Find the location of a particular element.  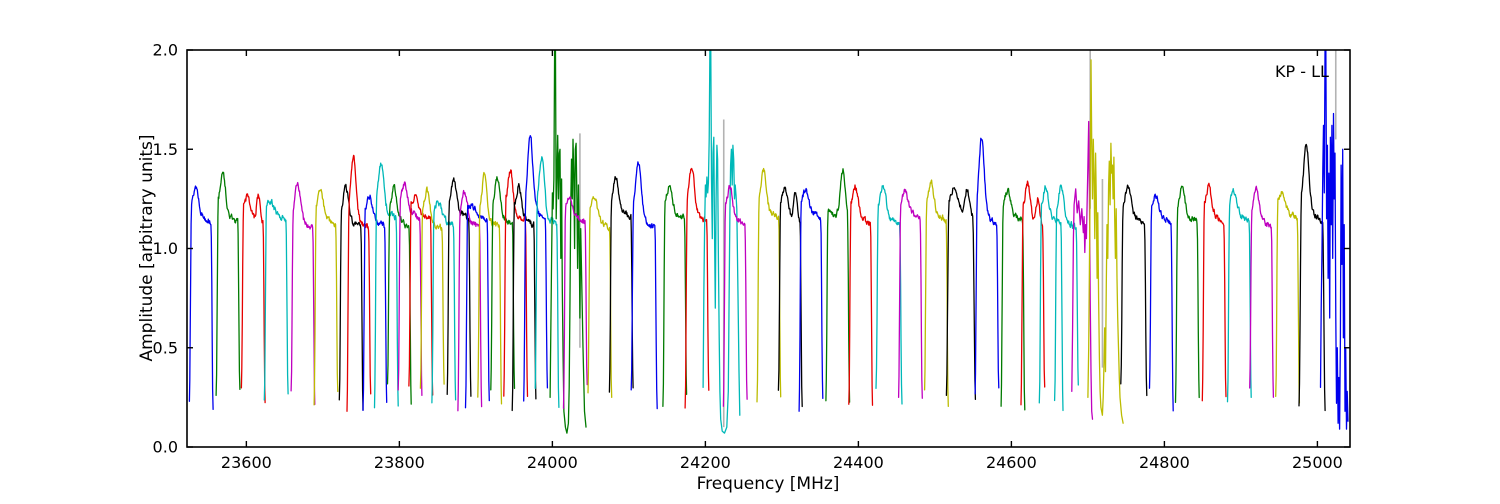

corner-annotation: KP - LL is located at coordinates (1302, 71).